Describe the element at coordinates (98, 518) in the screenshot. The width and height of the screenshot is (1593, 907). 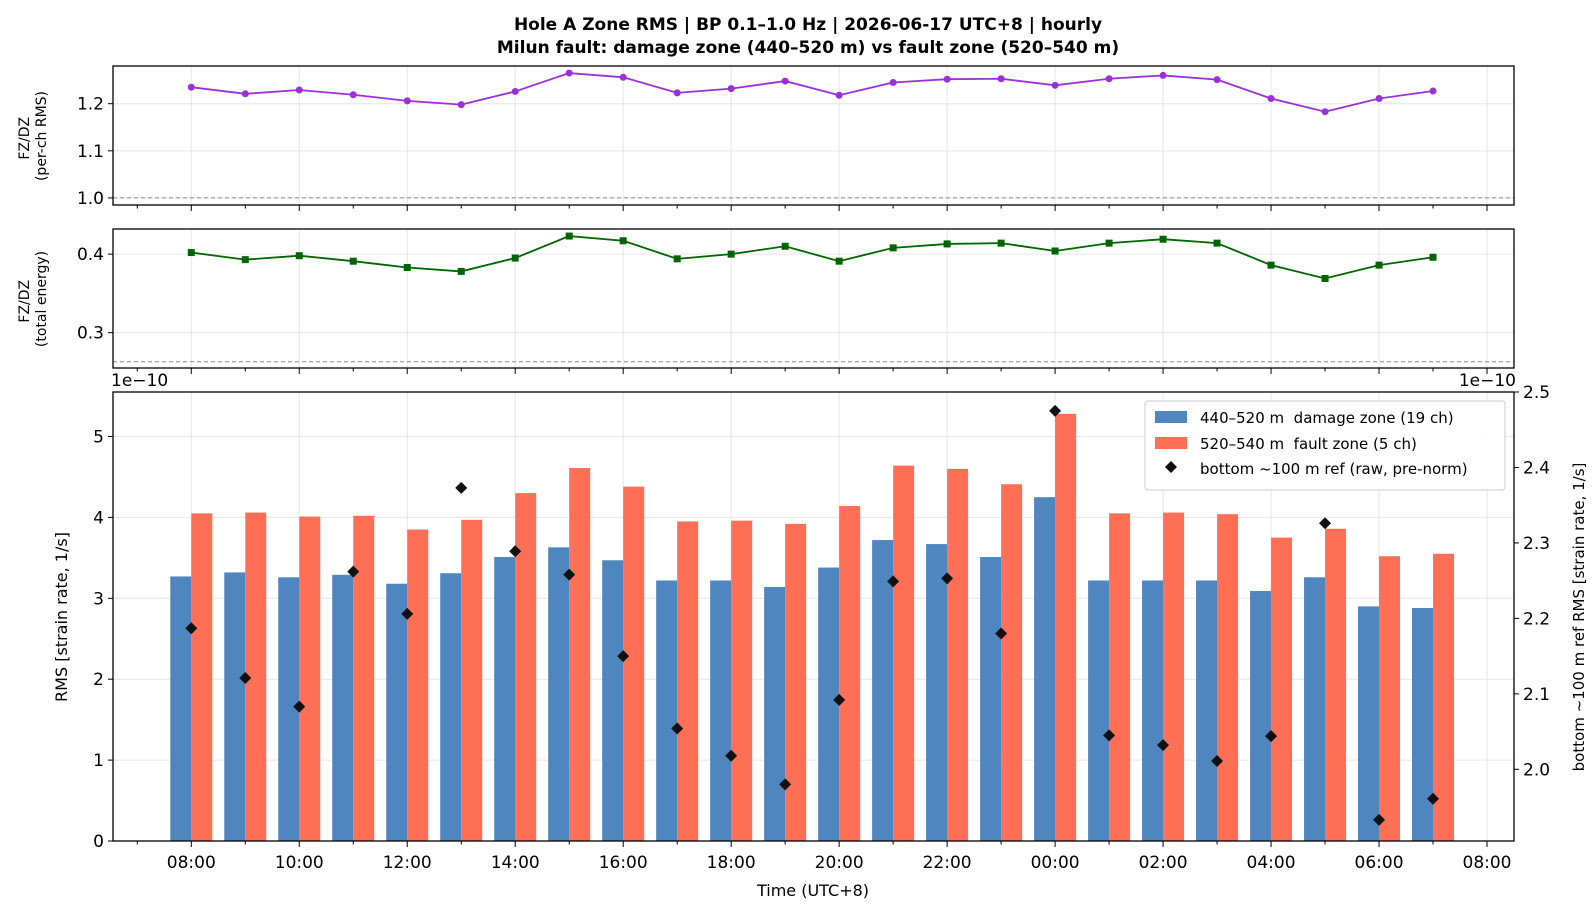
I see `rms-ytick-label: 4` at that location.